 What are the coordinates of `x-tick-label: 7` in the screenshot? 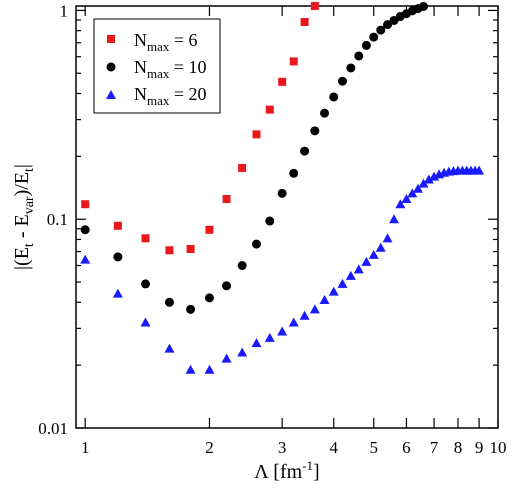 It's located at (434, 447).